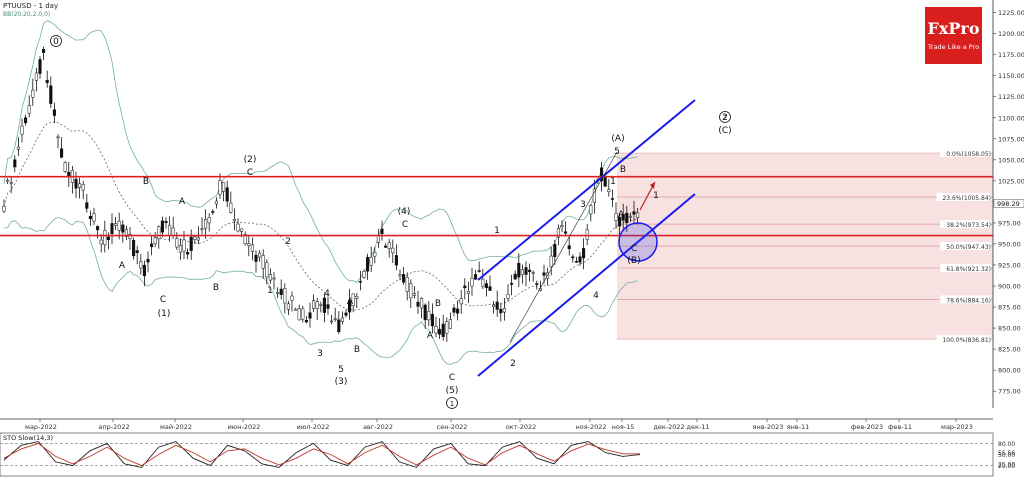 This screenshot has height=483, width=1024. I want to click on price-tick-label-5: 1100.00, so click(1011, 118).